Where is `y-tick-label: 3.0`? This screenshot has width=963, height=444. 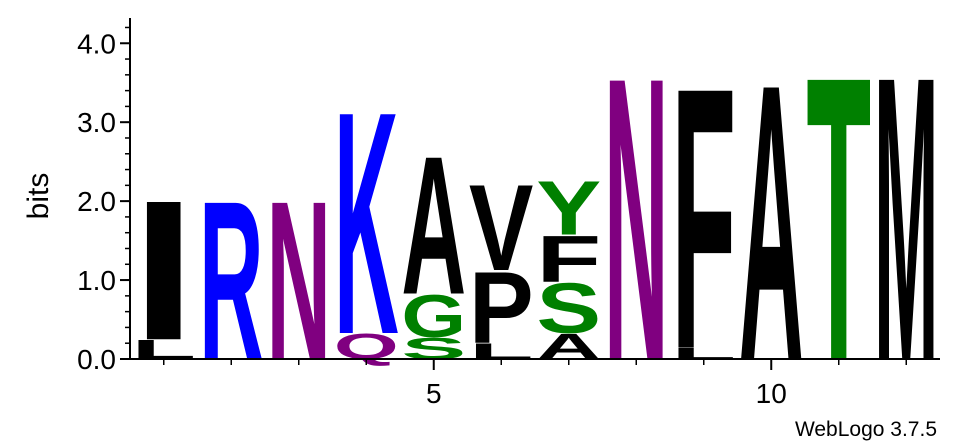 y-tick-label: 3.0 is located at coordinates (96, 122).